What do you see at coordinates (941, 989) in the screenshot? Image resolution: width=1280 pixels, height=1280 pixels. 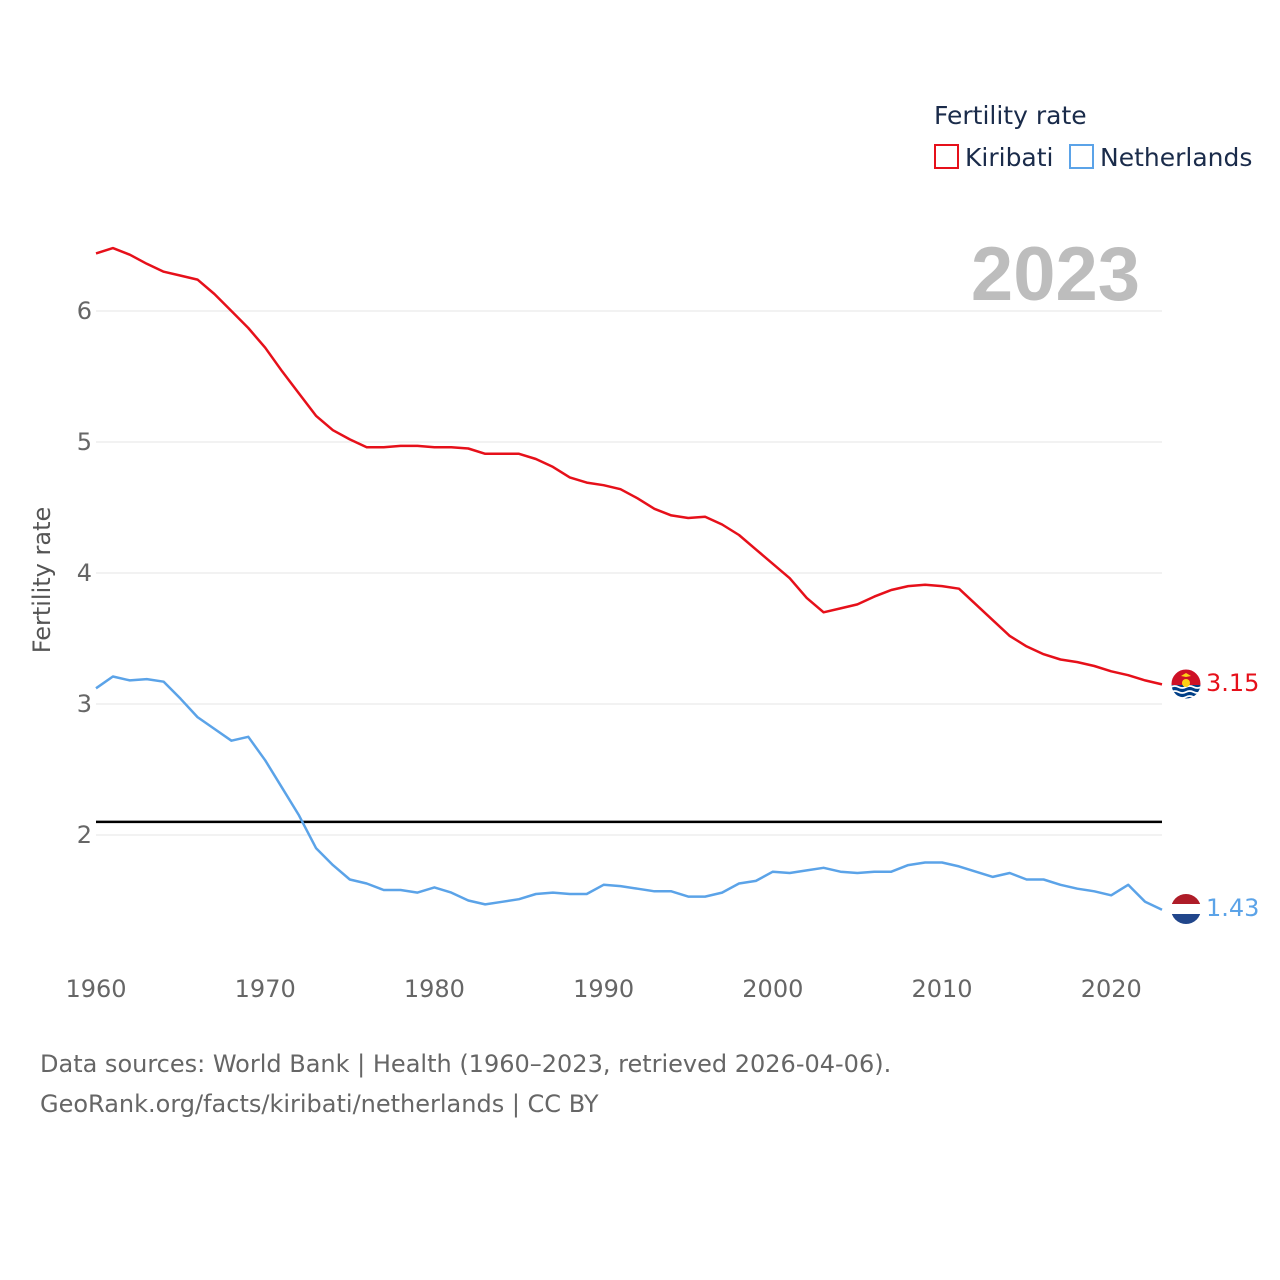 I see `x-tick-label: 2010` at bounding box center [941, 989].